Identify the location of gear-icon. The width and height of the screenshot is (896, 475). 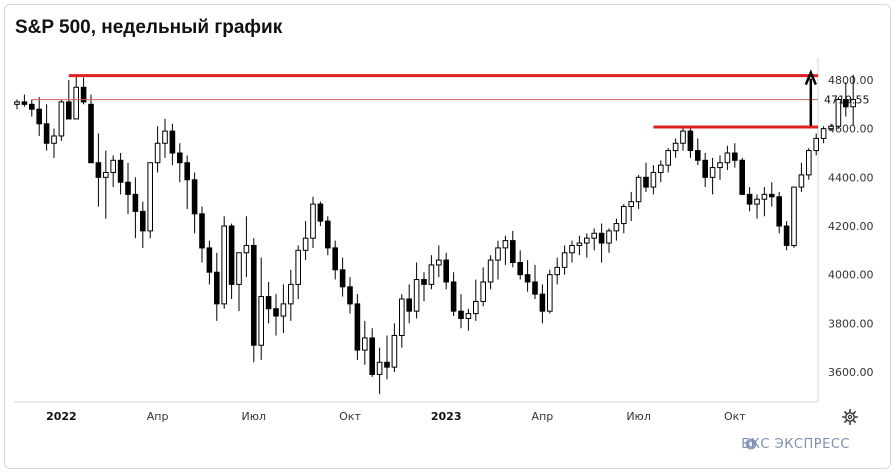
(850, 417).